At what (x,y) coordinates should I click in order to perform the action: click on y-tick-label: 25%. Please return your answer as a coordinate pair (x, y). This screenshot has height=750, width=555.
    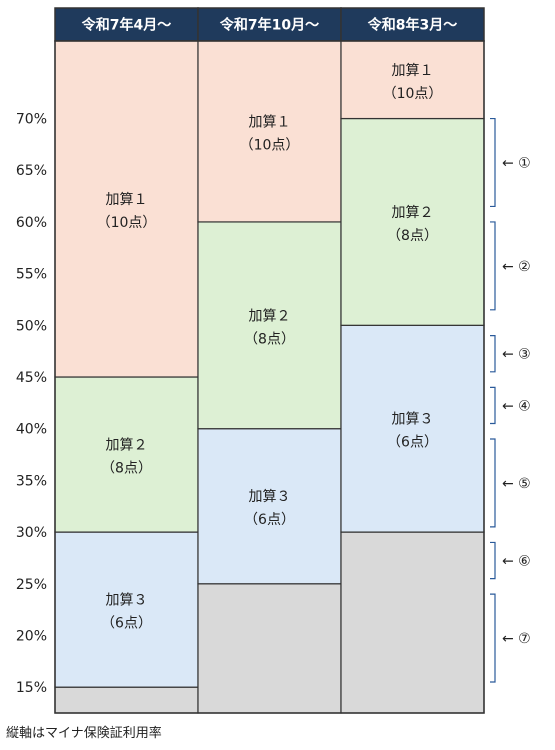
    Looking at the image, I should click on (31, 585).